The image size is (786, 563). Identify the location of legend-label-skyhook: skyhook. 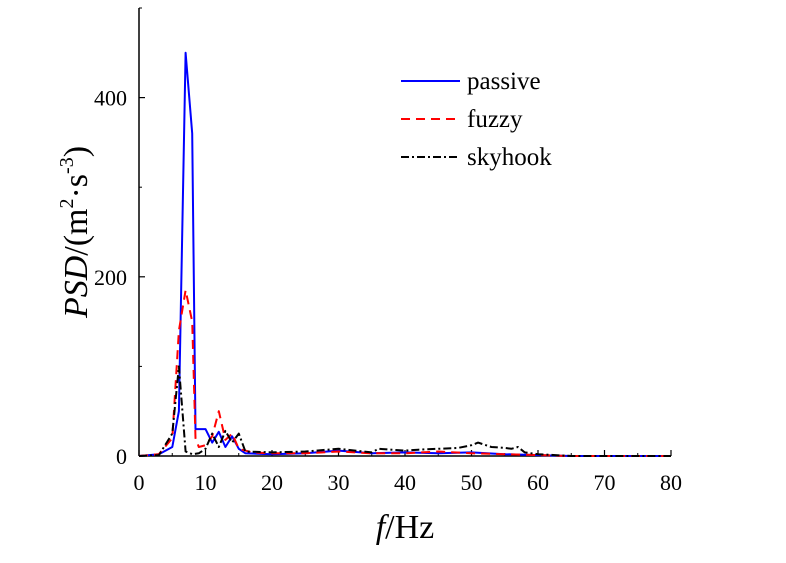
(509, 157).